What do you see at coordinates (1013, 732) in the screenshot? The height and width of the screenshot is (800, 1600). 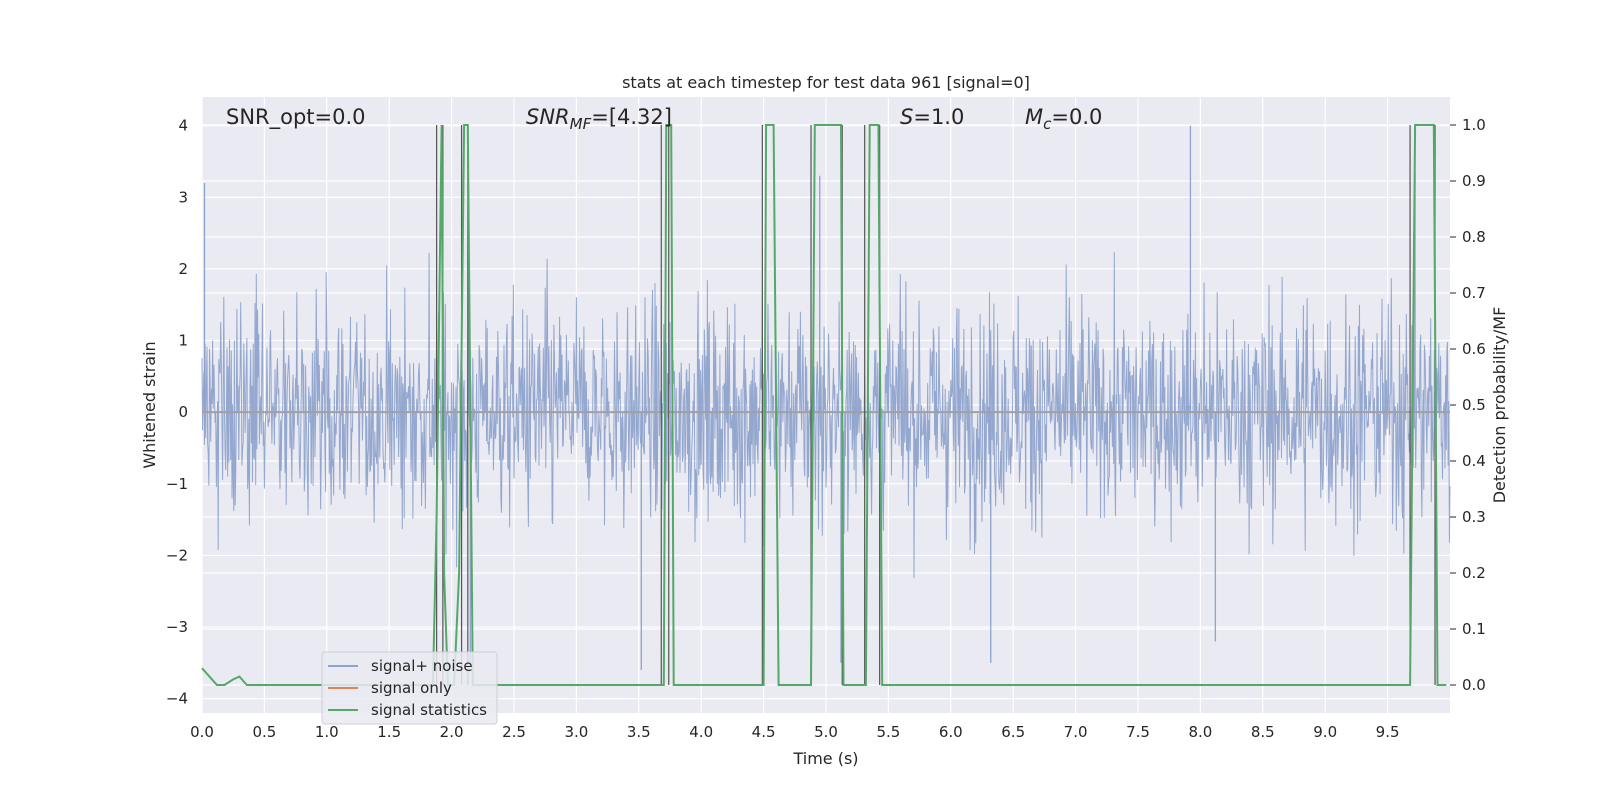 I see `x-tick-label: 6.5` at bounding box center [1013, 732].